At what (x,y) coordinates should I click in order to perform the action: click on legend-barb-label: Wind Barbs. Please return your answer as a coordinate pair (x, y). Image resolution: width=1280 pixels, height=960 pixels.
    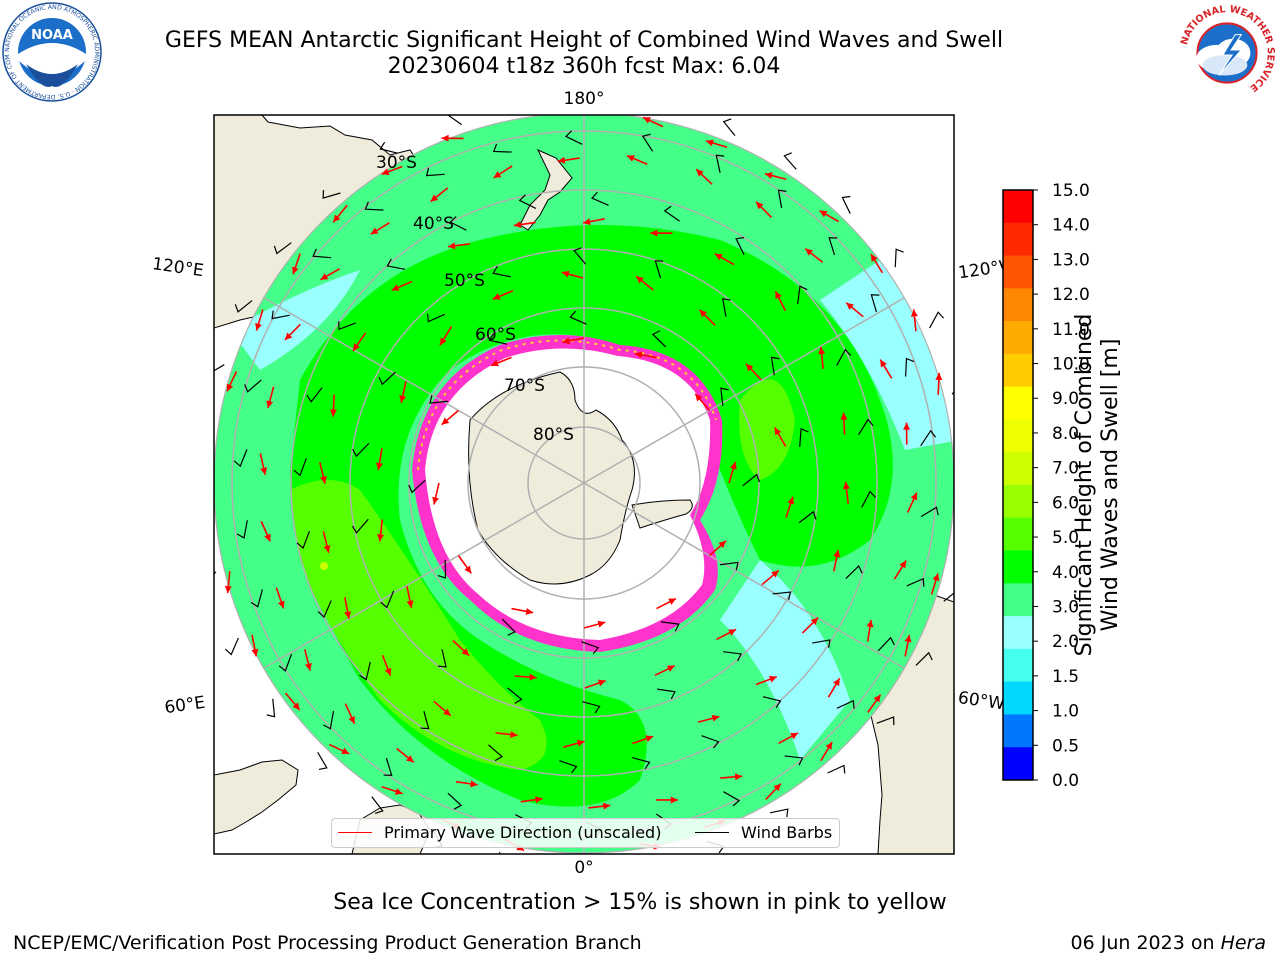
    Looking at the image, I should click on (787, 832).